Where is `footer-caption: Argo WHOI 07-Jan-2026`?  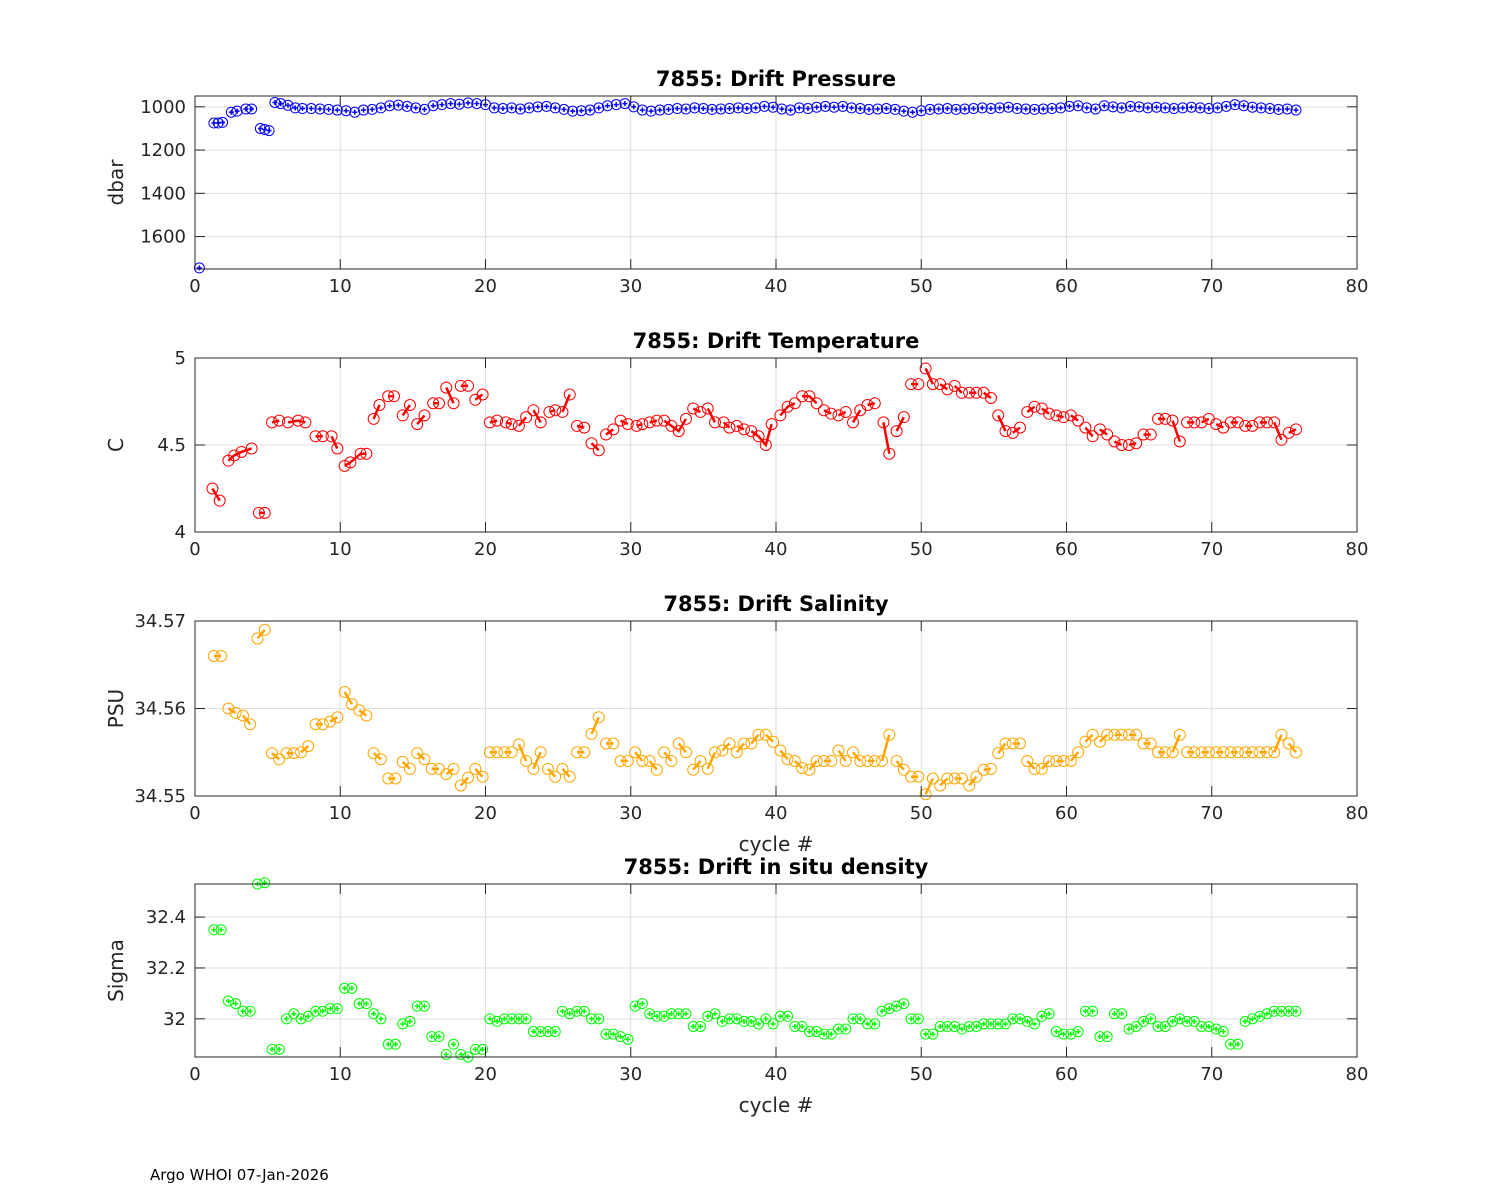
footer-caption: Argo WHOI 07-Jan-2026 is located at coordinates (239, 1175).